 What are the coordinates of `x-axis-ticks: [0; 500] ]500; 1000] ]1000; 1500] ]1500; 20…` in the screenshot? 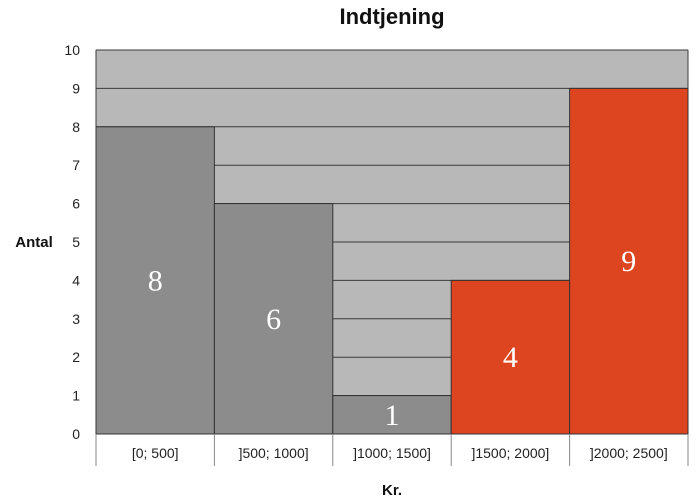 It's located at (392, 450).